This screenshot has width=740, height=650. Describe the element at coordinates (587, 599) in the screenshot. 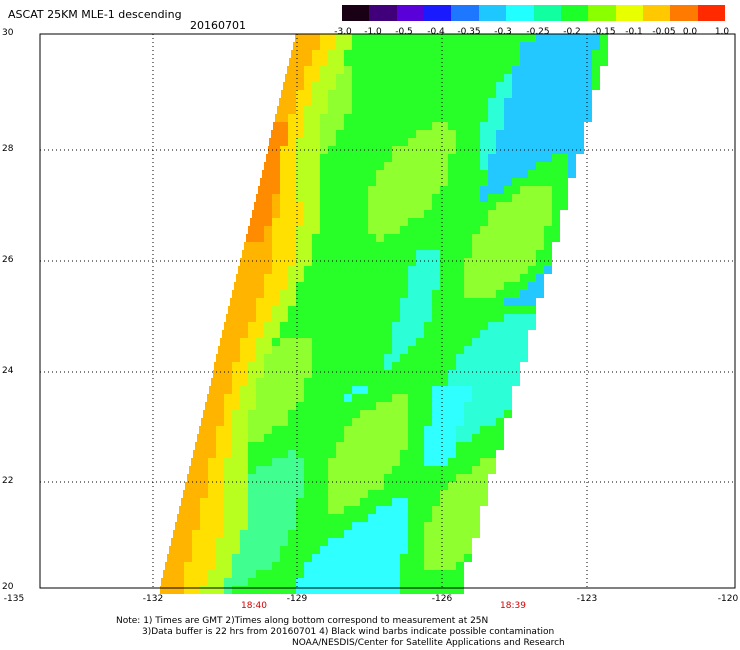

I see `lon-label-123: -123` at that location.